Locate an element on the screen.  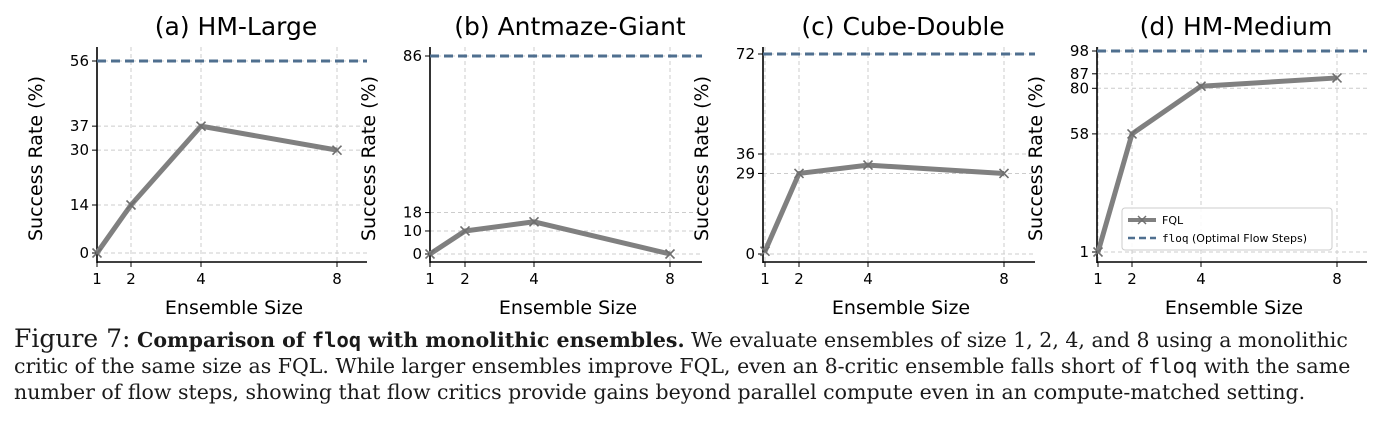
y-tick-label: 98 is located at coordinates (1079, 51).